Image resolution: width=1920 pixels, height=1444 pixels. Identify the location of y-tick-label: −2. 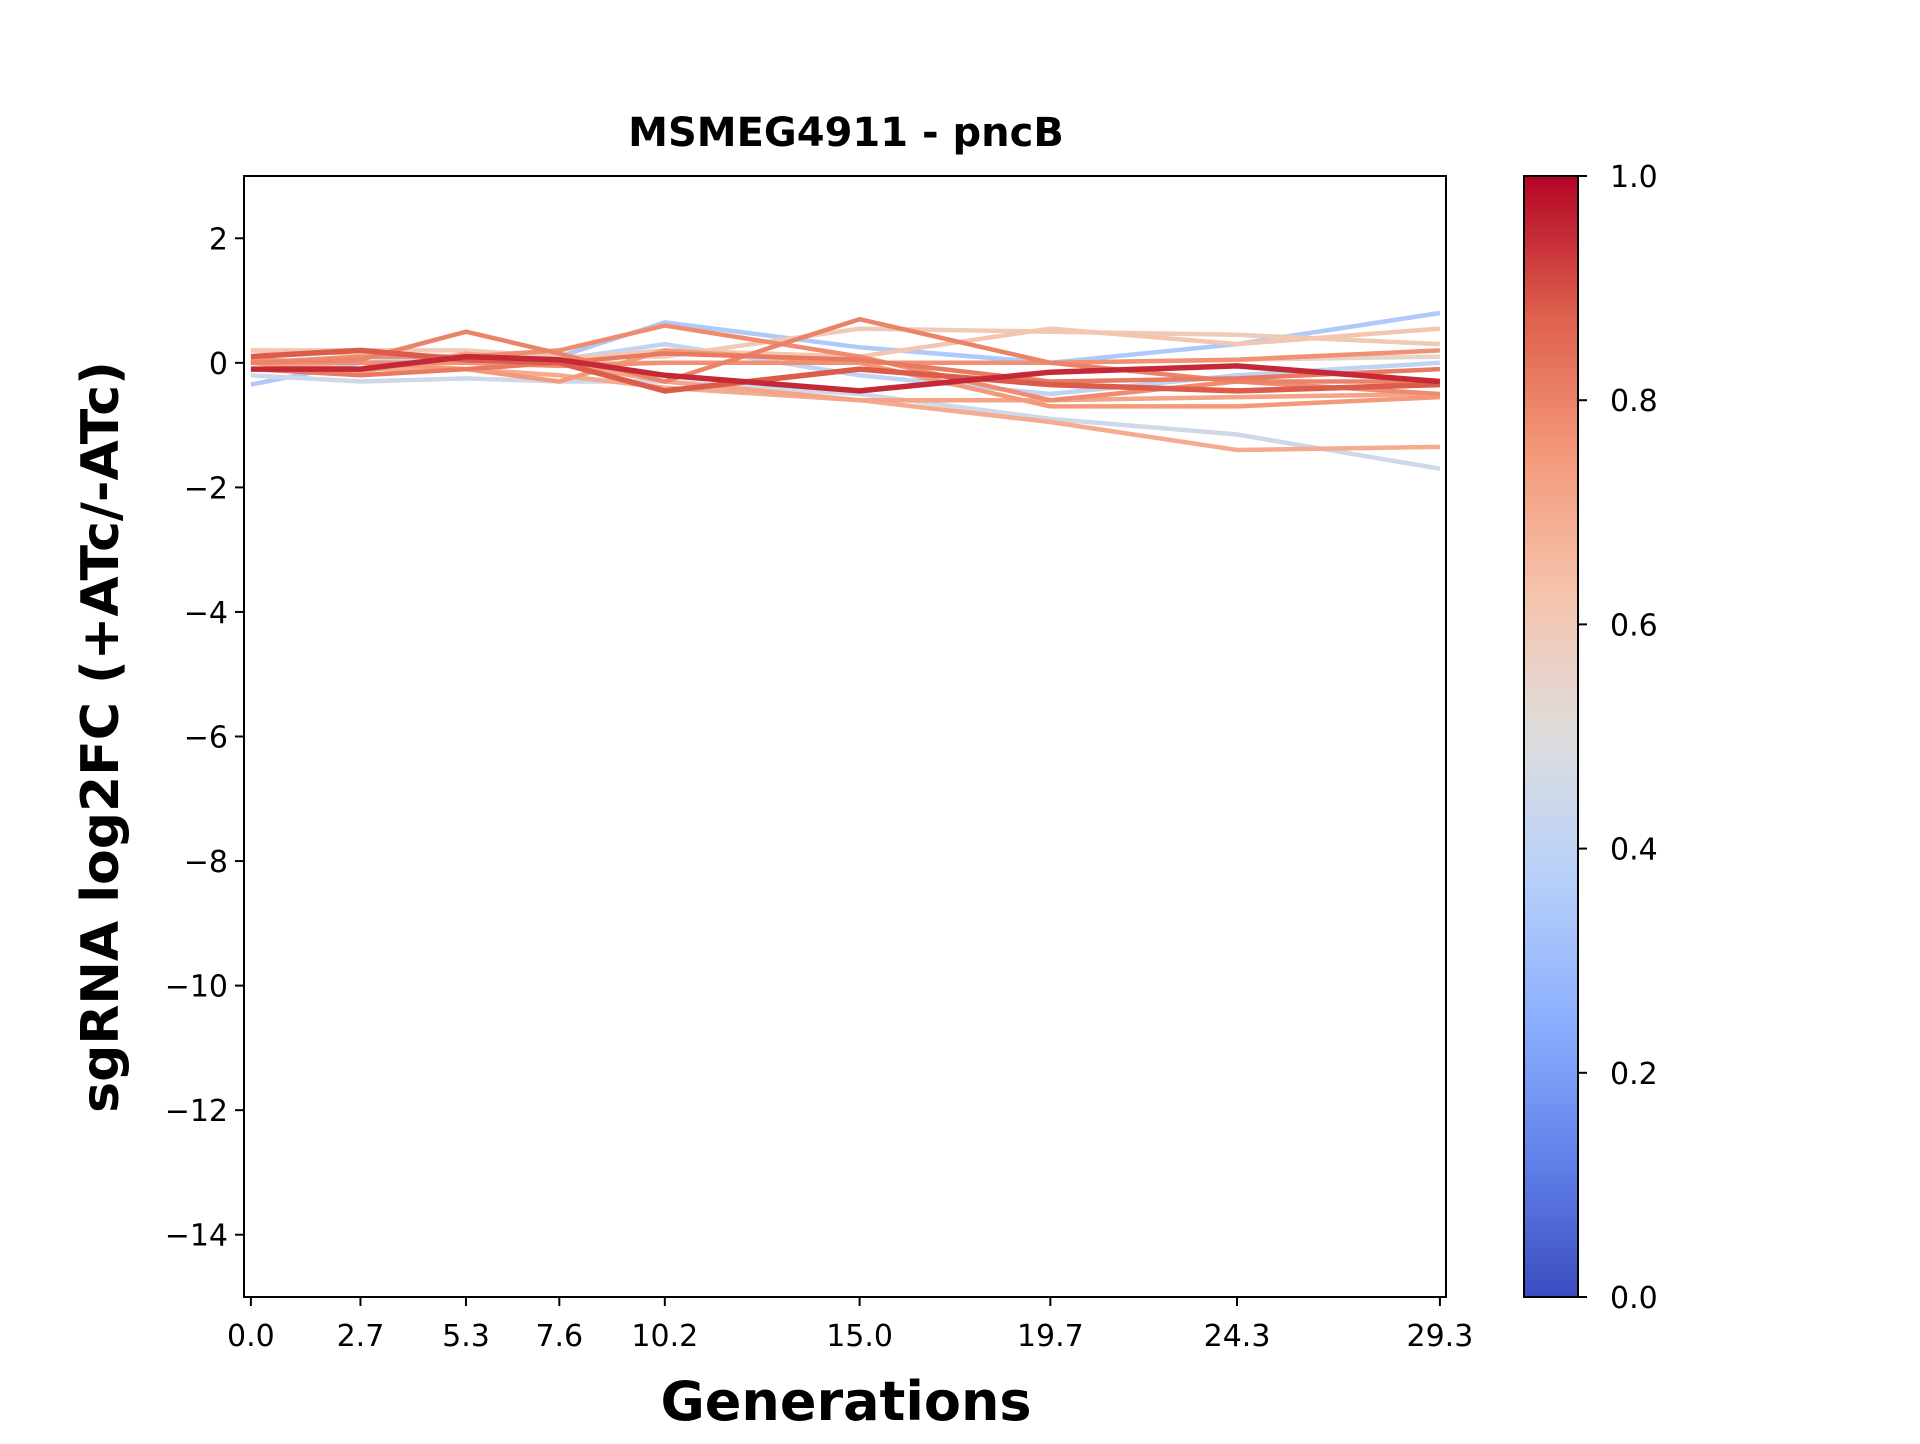
(206, 488).